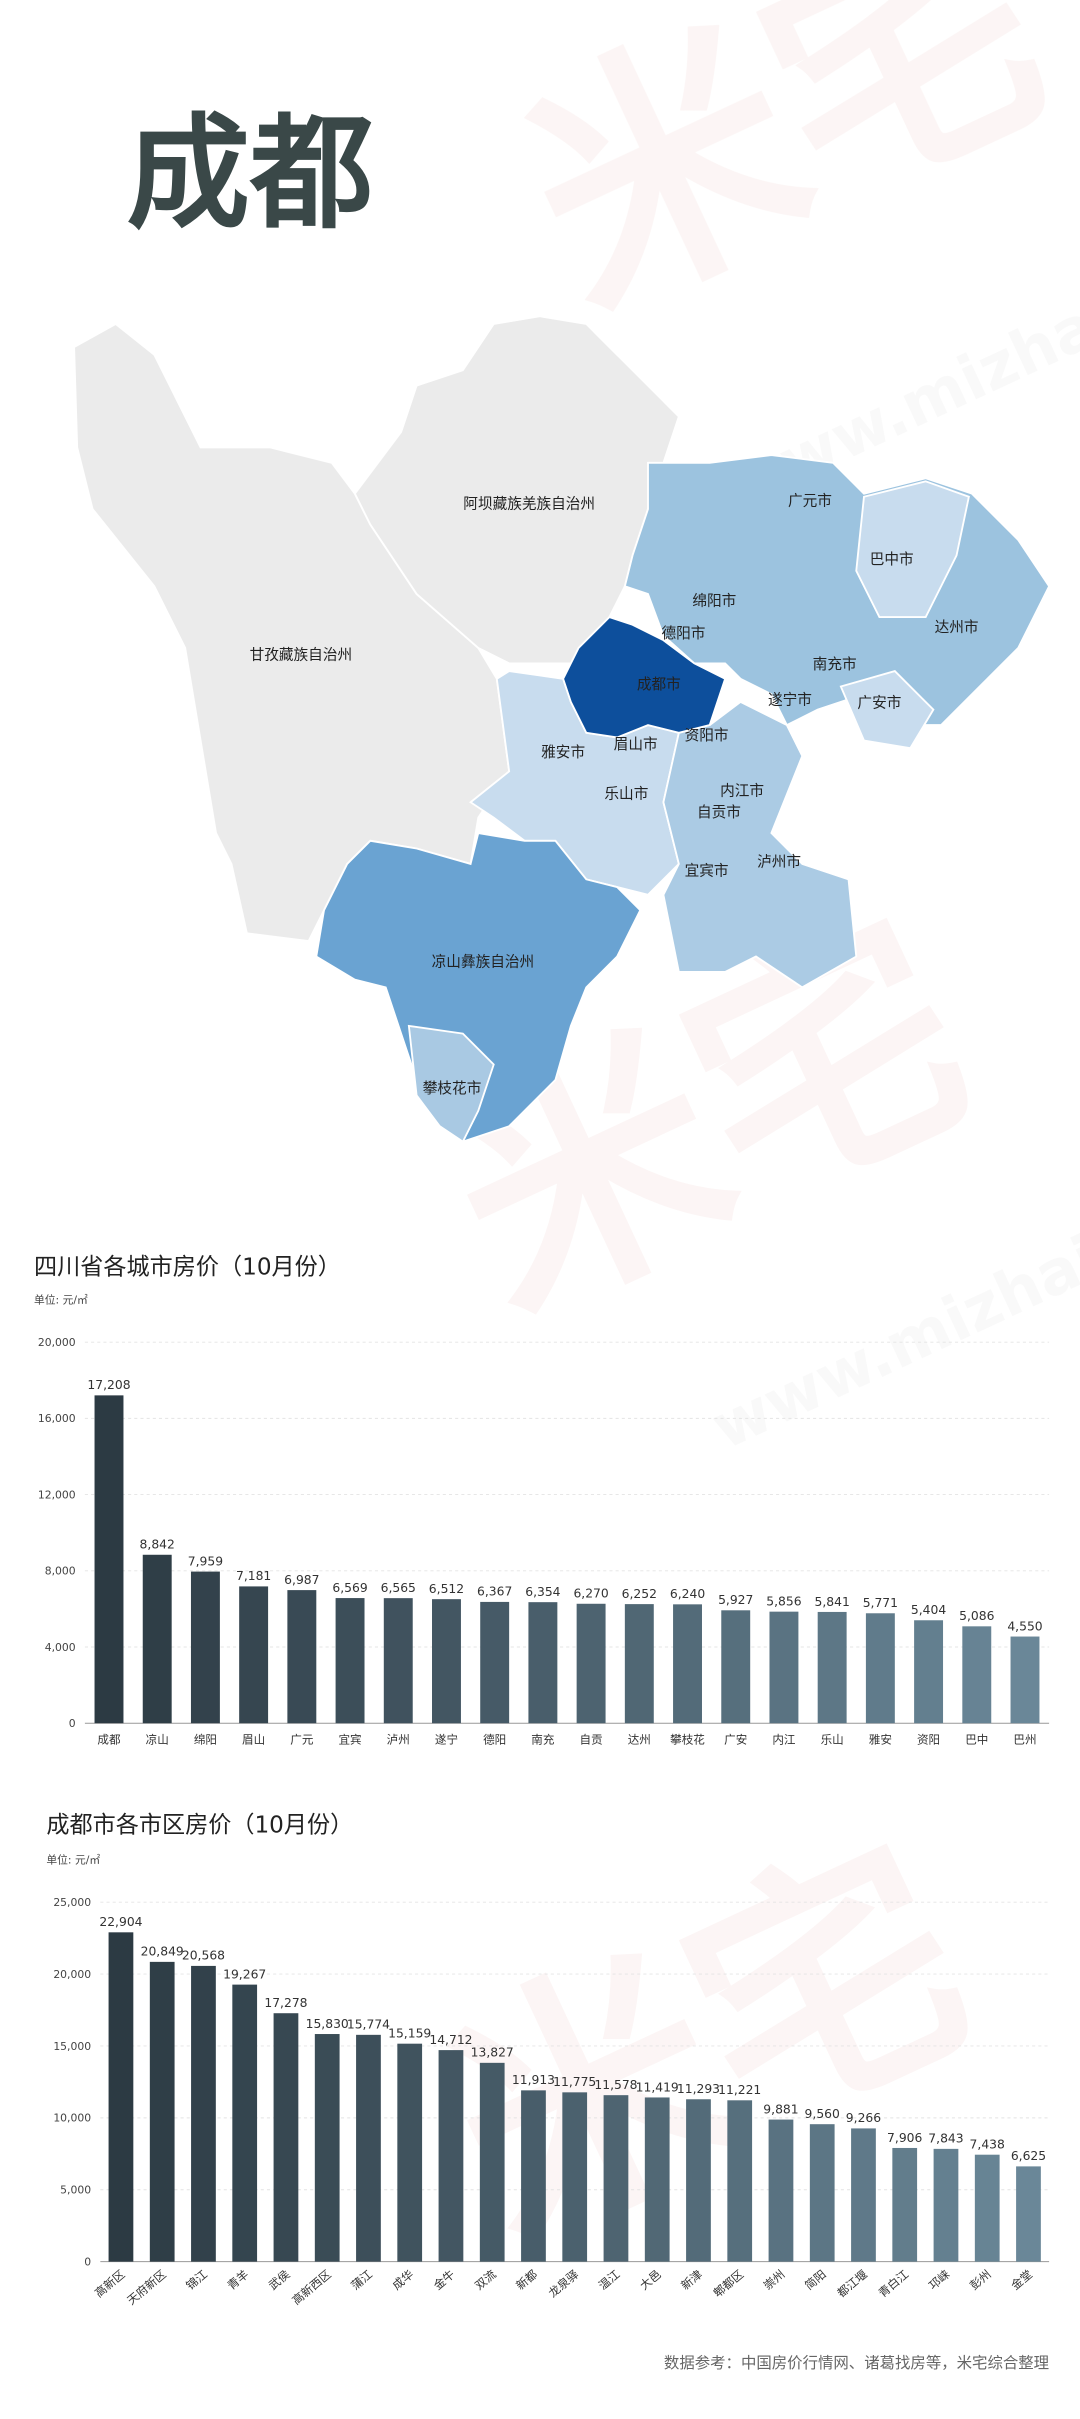 The width and height of the screenshot is (1080, 2419). Describe the element at coordinates (1028, 2156) in the screenshot. I see `value-label: 6,625` at that location.